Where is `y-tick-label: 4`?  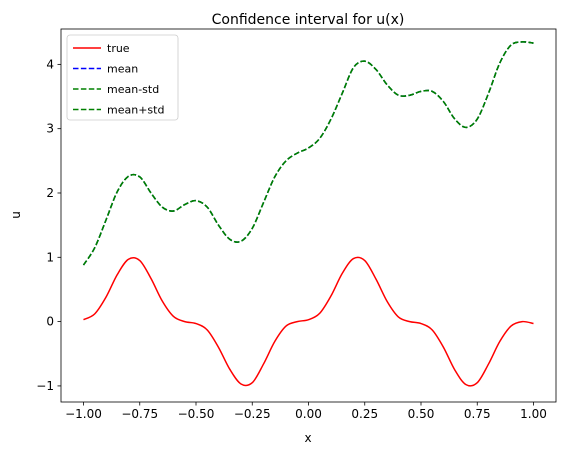 y-tick-label: 4 is located at coordinates (50, 64).